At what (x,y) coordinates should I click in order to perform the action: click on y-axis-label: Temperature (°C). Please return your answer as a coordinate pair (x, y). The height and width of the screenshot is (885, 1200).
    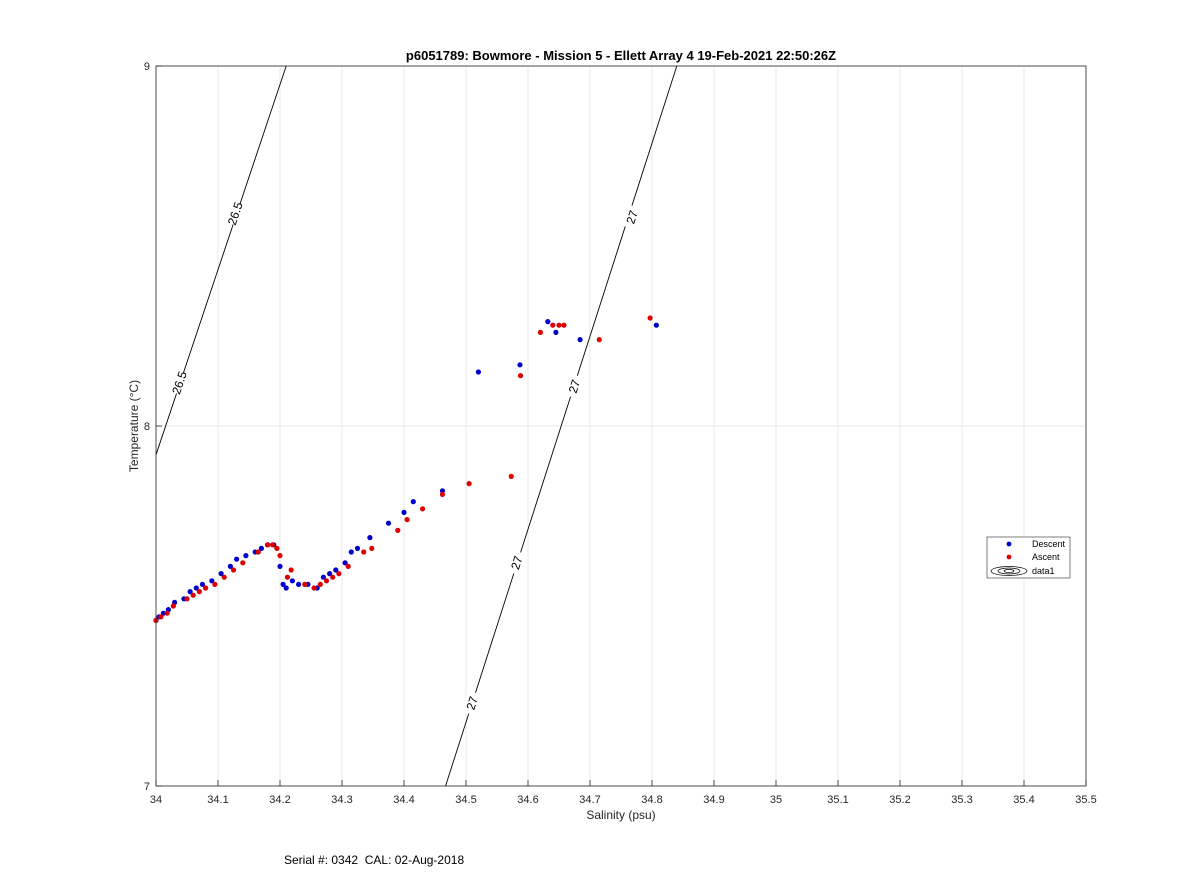
    Looking at the image, I should click on (134, 426).